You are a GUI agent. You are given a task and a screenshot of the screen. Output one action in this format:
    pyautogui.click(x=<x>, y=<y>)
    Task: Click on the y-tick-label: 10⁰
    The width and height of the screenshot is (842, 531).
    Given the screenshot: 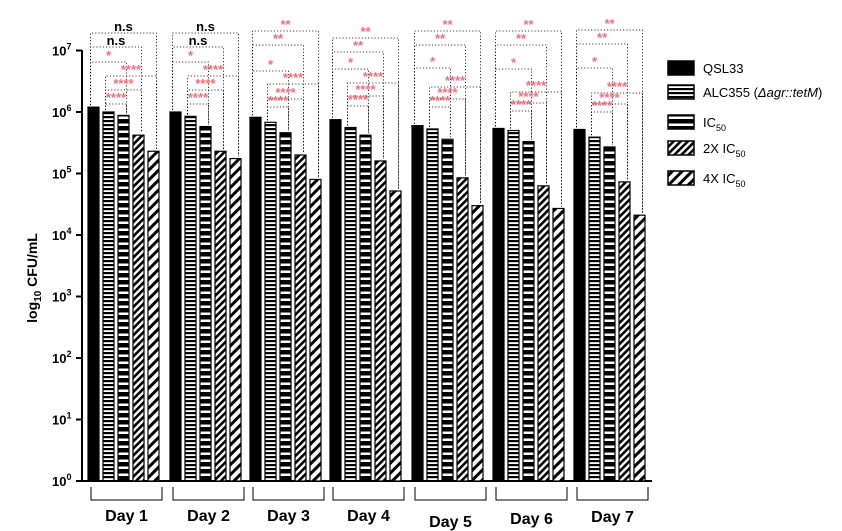 What is the action you would take?
    pyautogui.click(x=61, y=480)
    